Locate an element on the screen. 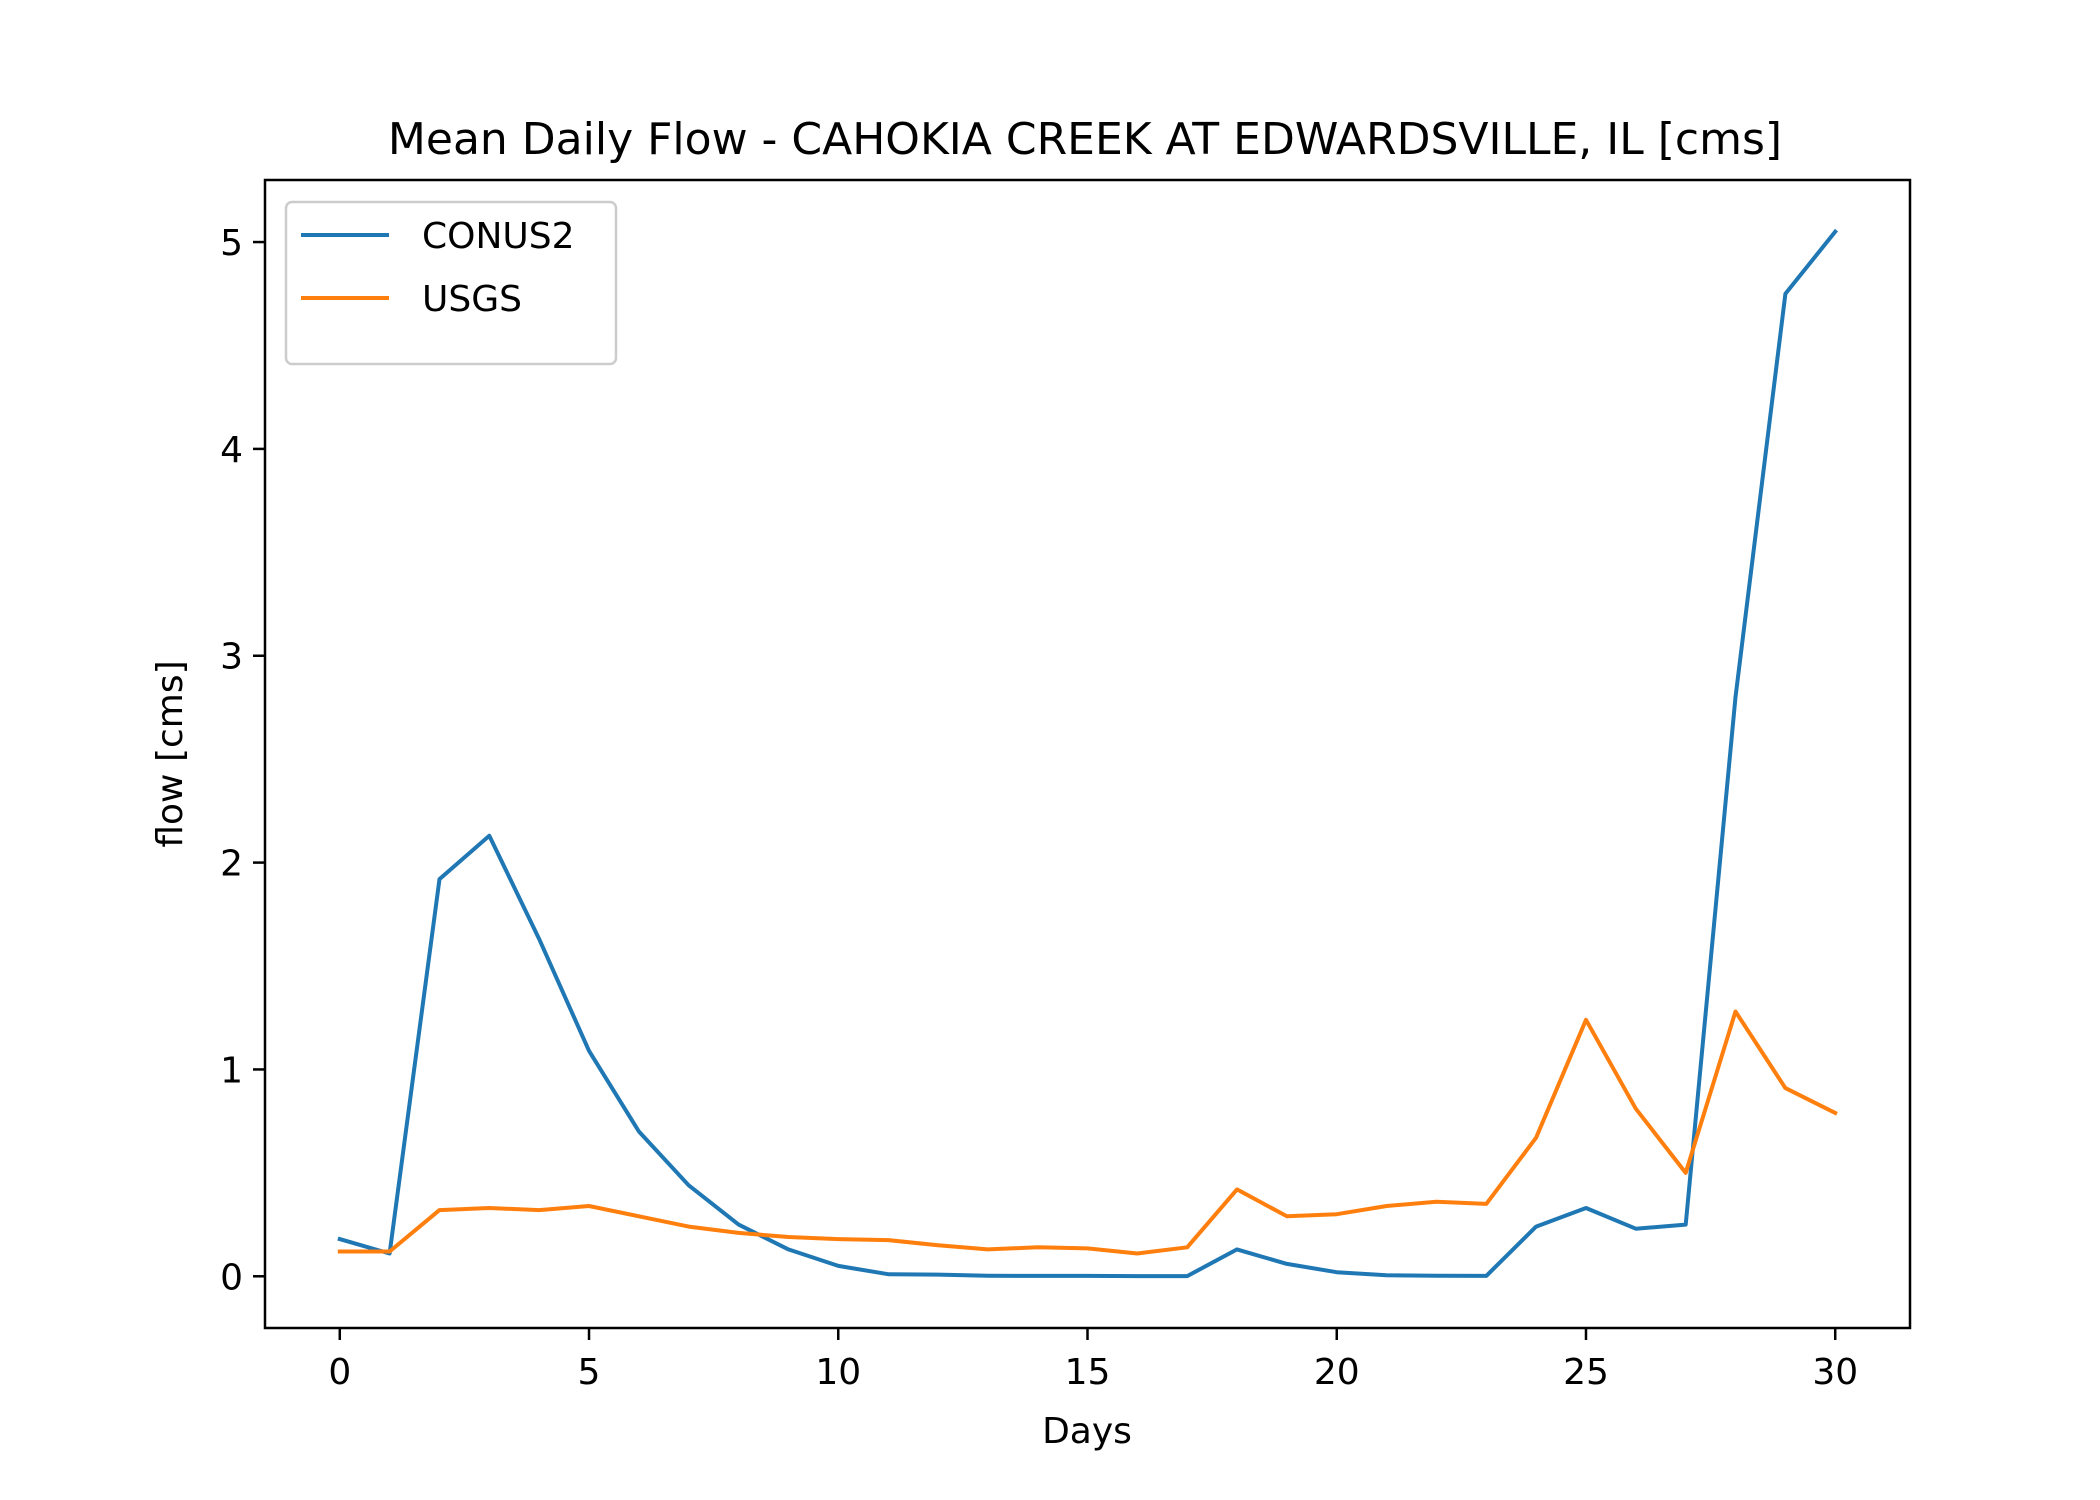 The height and width of the screenshot is (1500, 2100). x-tick-label: 0 is located at coordinates (339, 1372).